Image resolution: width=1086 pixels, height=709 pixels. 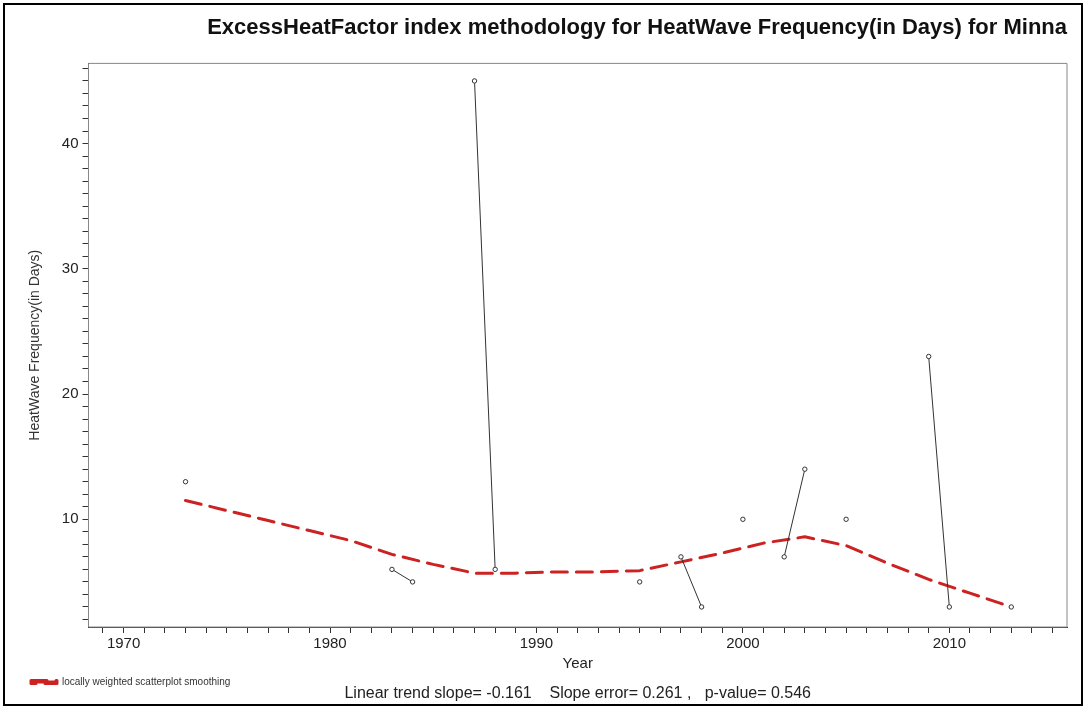 What do you see at coordinates (536, 643) in the screenshot?
I see `x-tick-label: 1990` at bounding box center [536, 643].